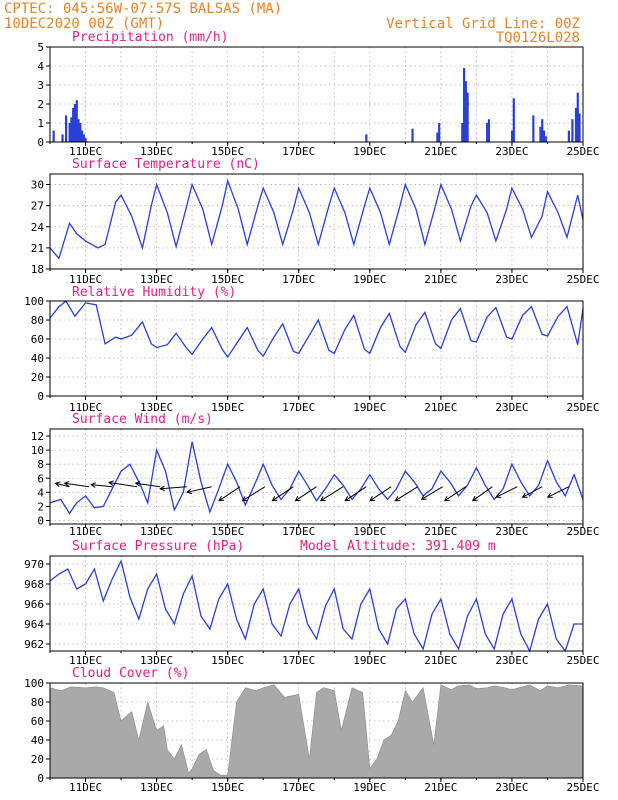  I want to click on y-tick-label: 5, so click(40, 47).